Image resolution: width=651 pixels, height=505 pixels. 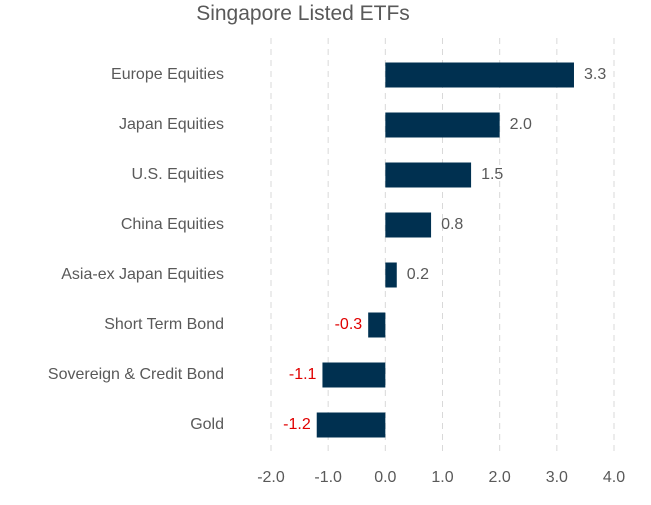 I want to click on x-tick-label: 3.0, so click(x=557, y=477).